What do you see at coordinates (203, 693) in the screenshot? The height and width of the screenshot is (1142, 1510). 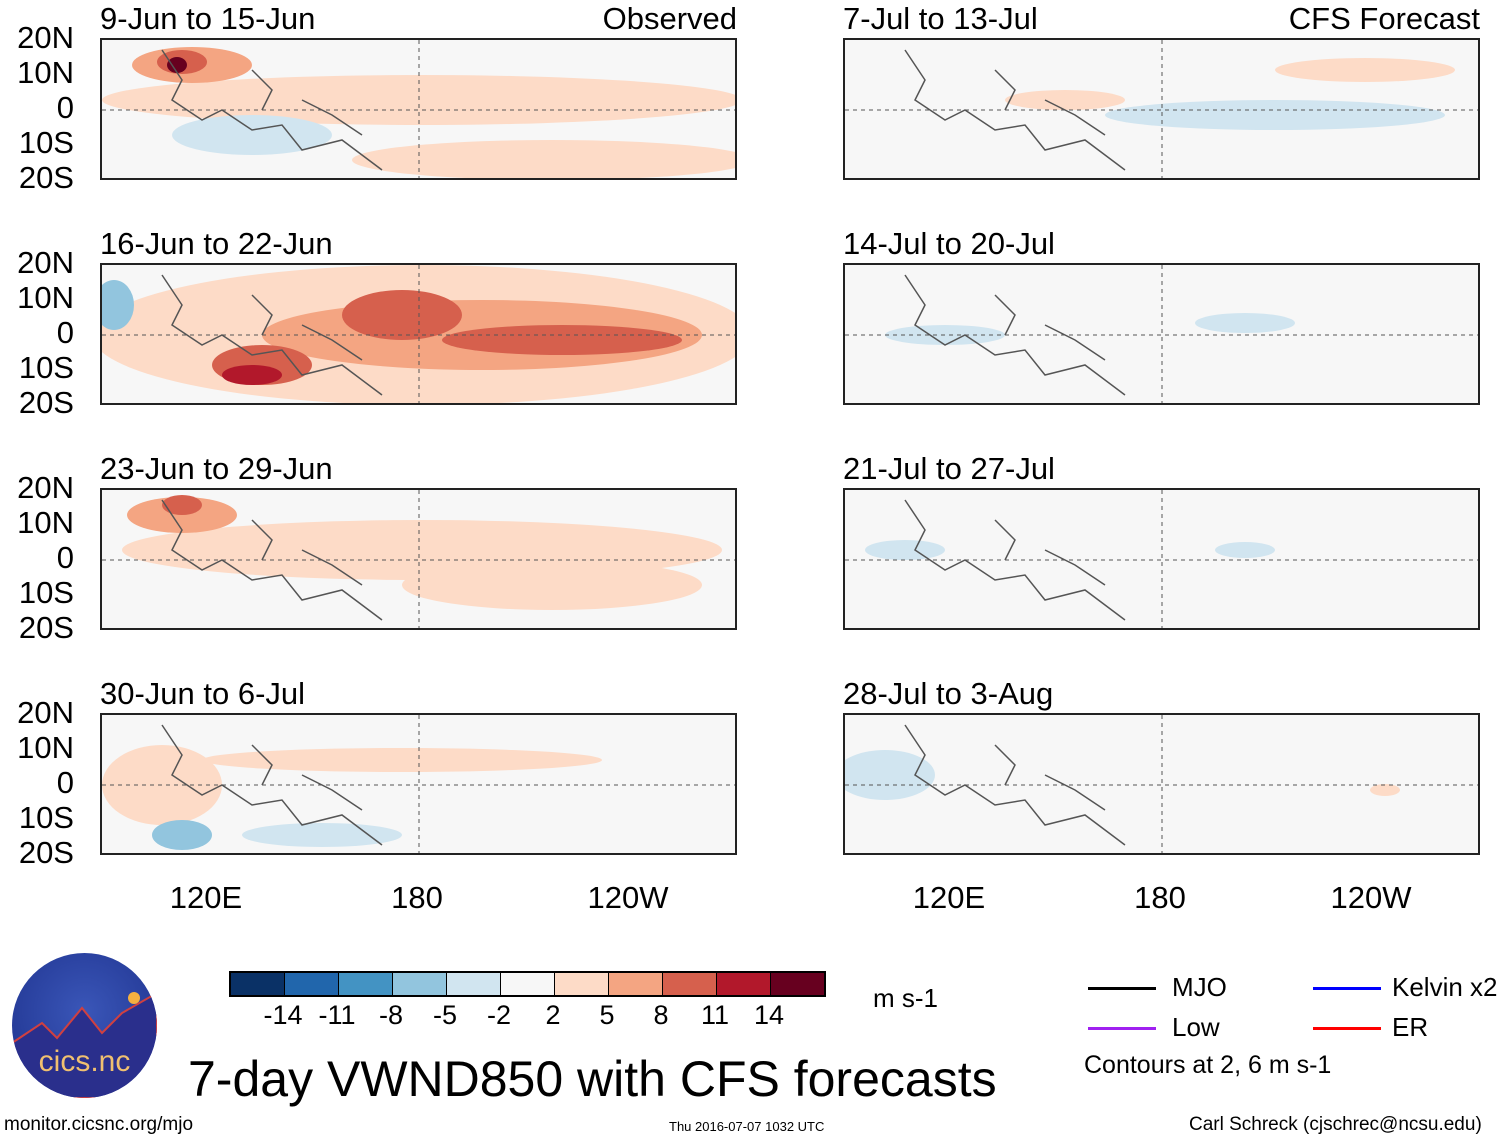 I see `panel-title: 30-Jun to 6-Jul` at bounding box center [203, 693].